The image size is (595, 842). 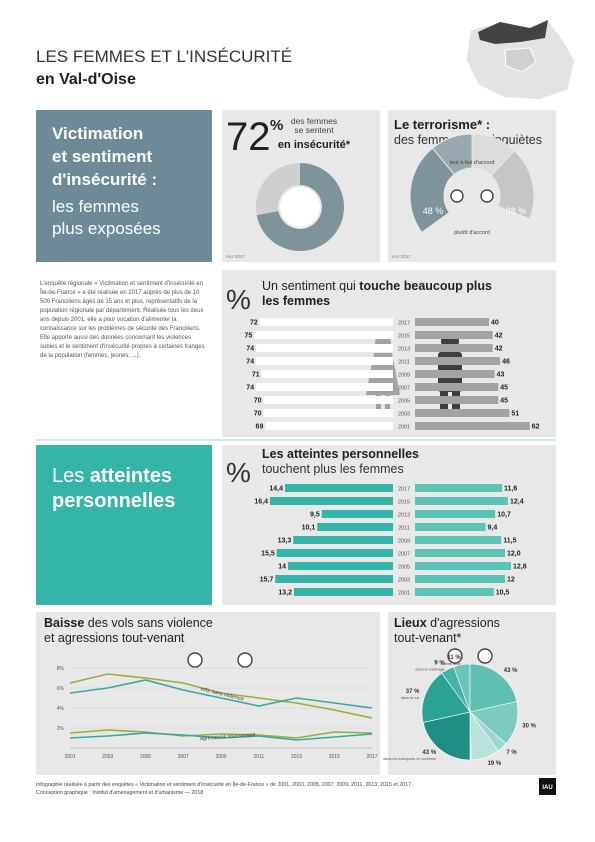 I want to click on y-tick-label: 8%, so click(x=61, y=669).